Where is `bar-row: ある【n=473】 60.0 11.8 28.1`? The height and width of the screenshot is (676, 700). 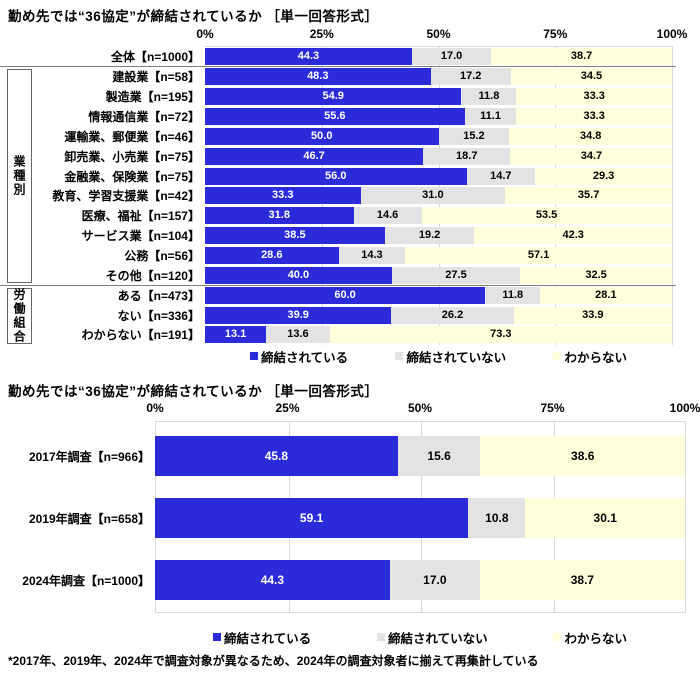 bar-row: ある【n=473】 60.0 11.8 28.1 is located at coordinates (350, 295).